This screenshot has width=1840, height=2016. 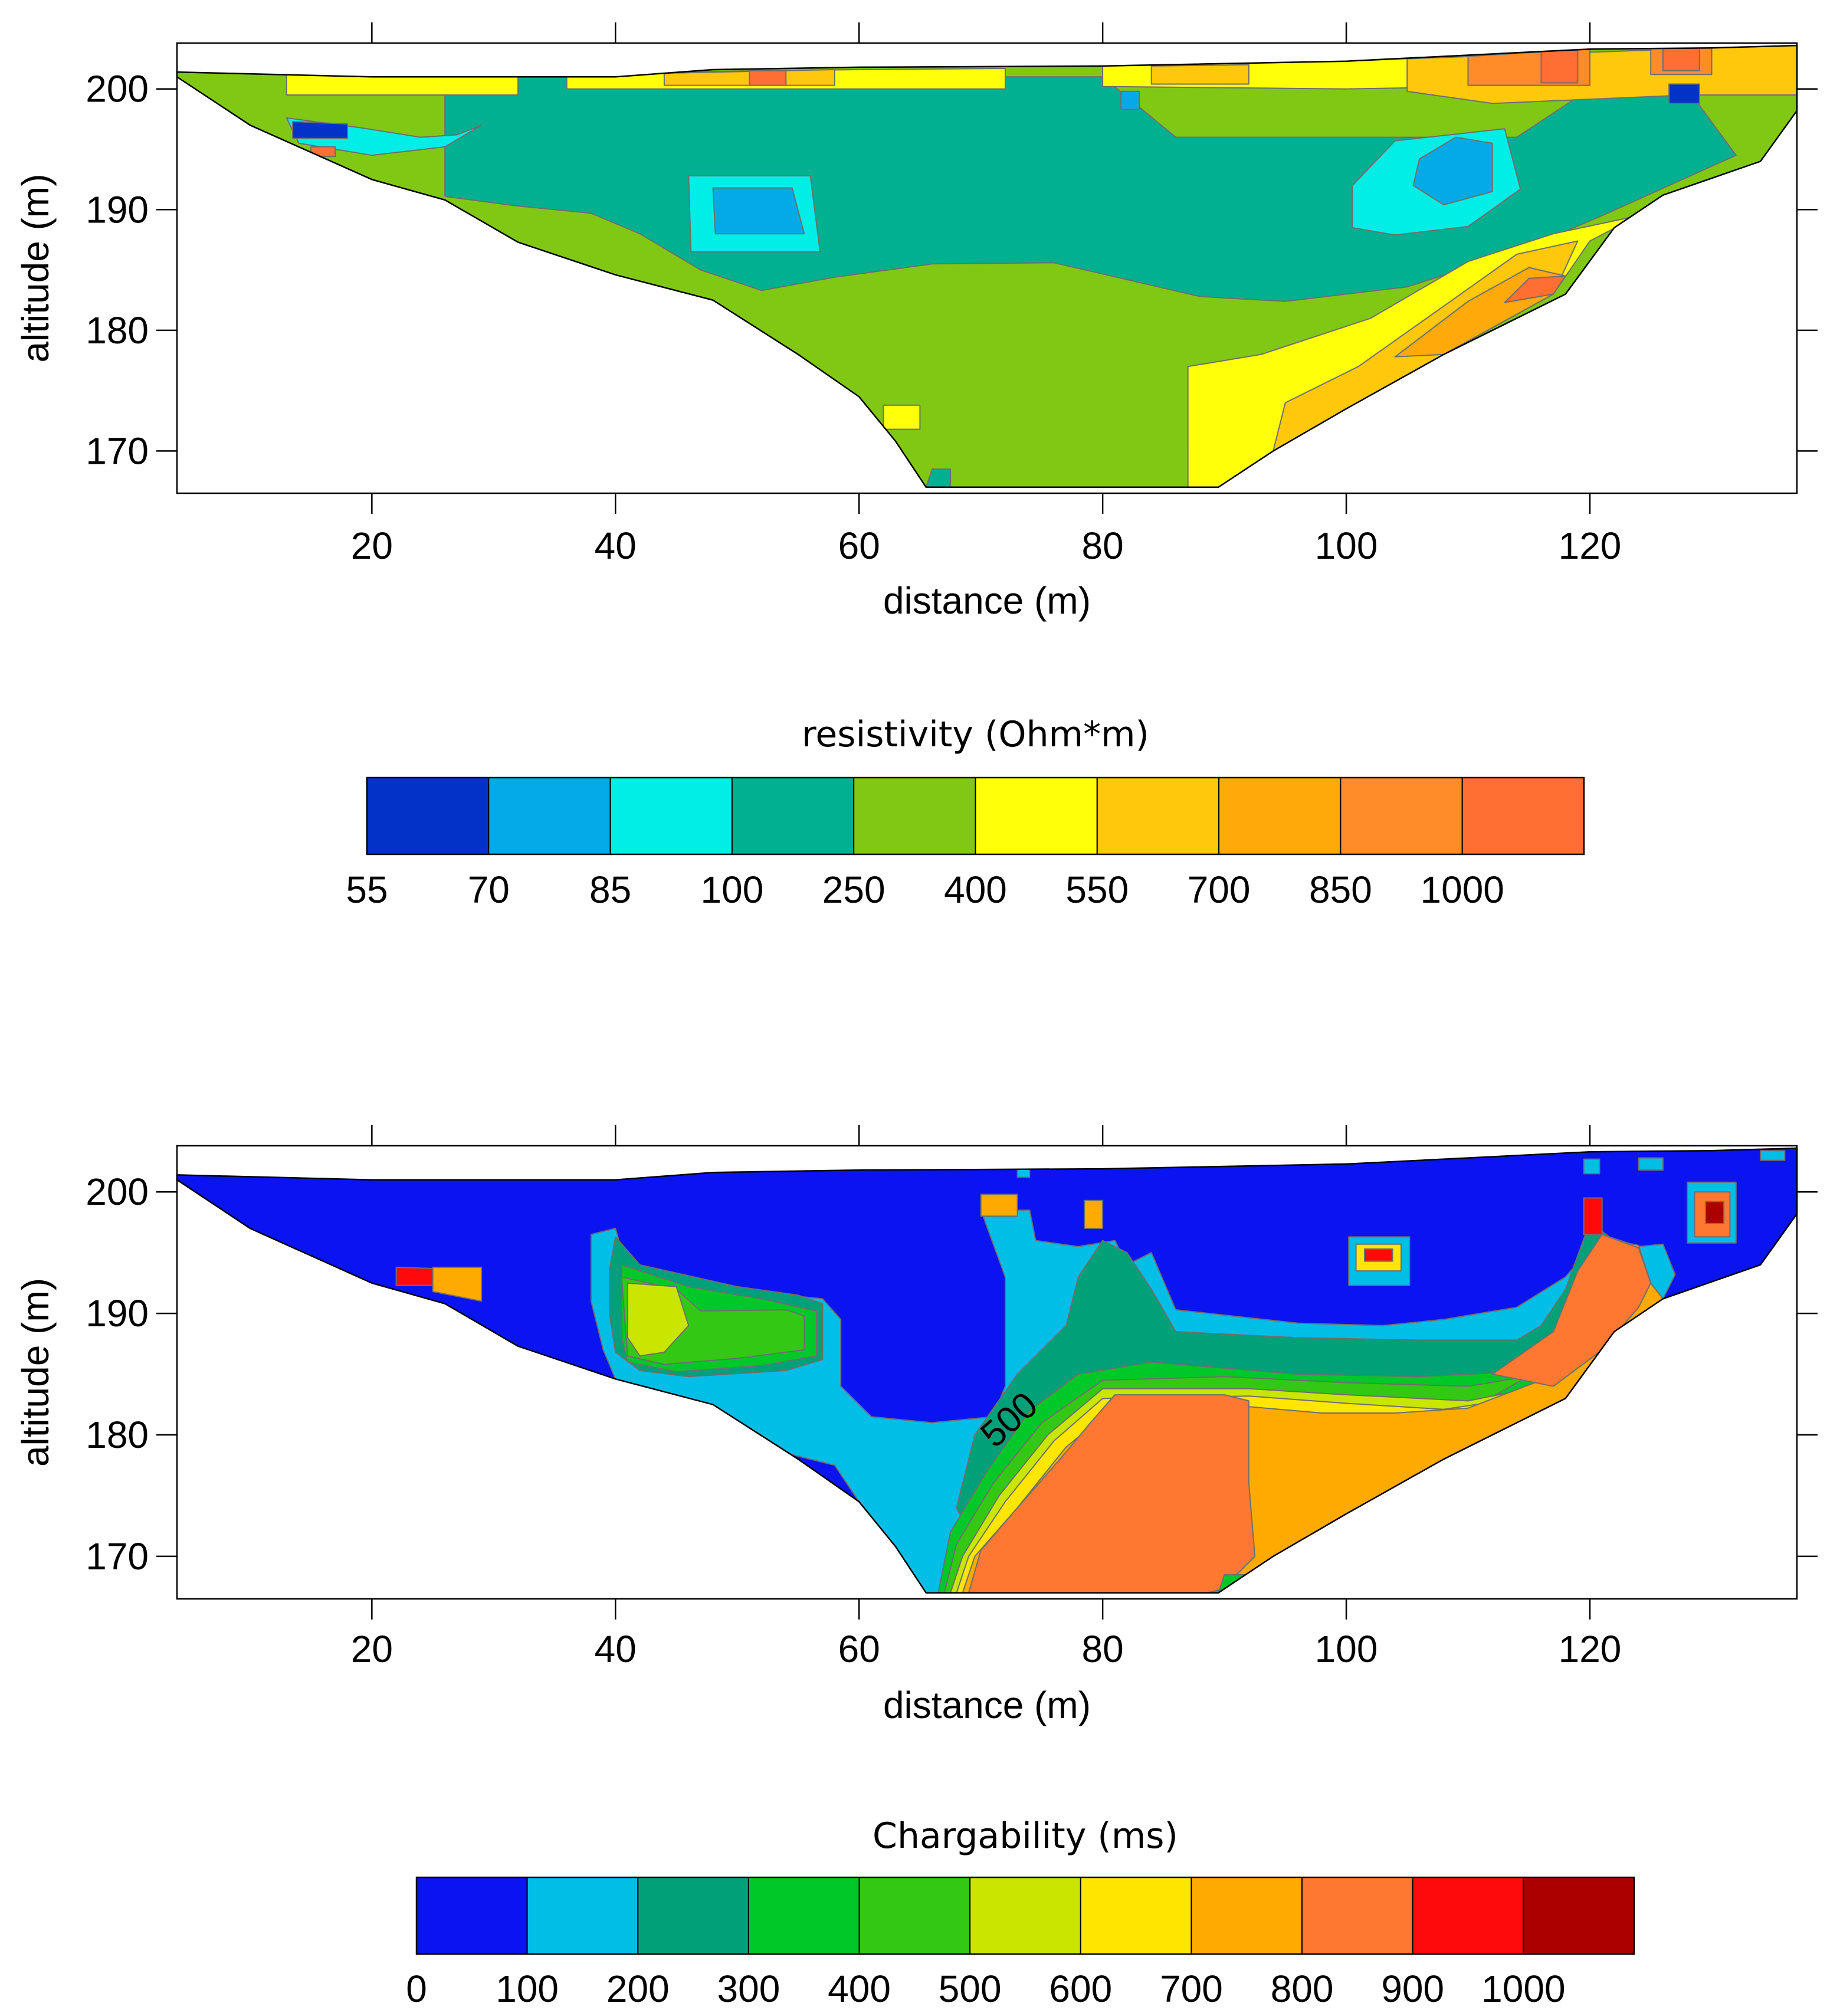 What do you see at coordinates (1412, 1989) in the screenshot?
I see `colorbar-tick-label: 900` at bounding box center [1412, 1989].